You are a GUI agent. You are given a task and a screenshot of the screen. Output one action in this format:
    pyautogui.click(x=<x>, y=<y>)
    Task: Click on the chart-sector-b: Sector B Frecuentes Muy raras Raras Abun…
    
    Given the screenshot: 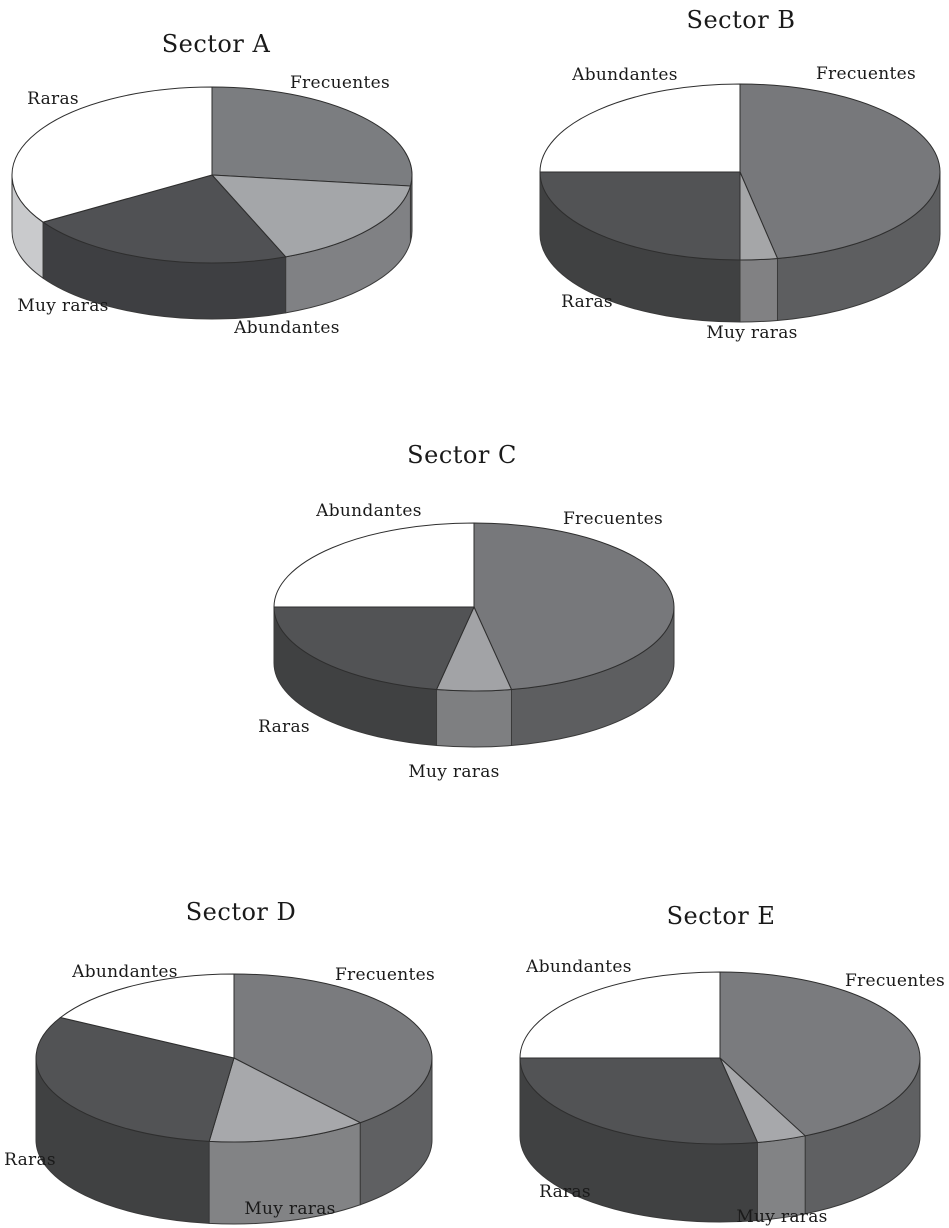 What is the action you would take?
    pyautogui.click(x=740, y=174)
    